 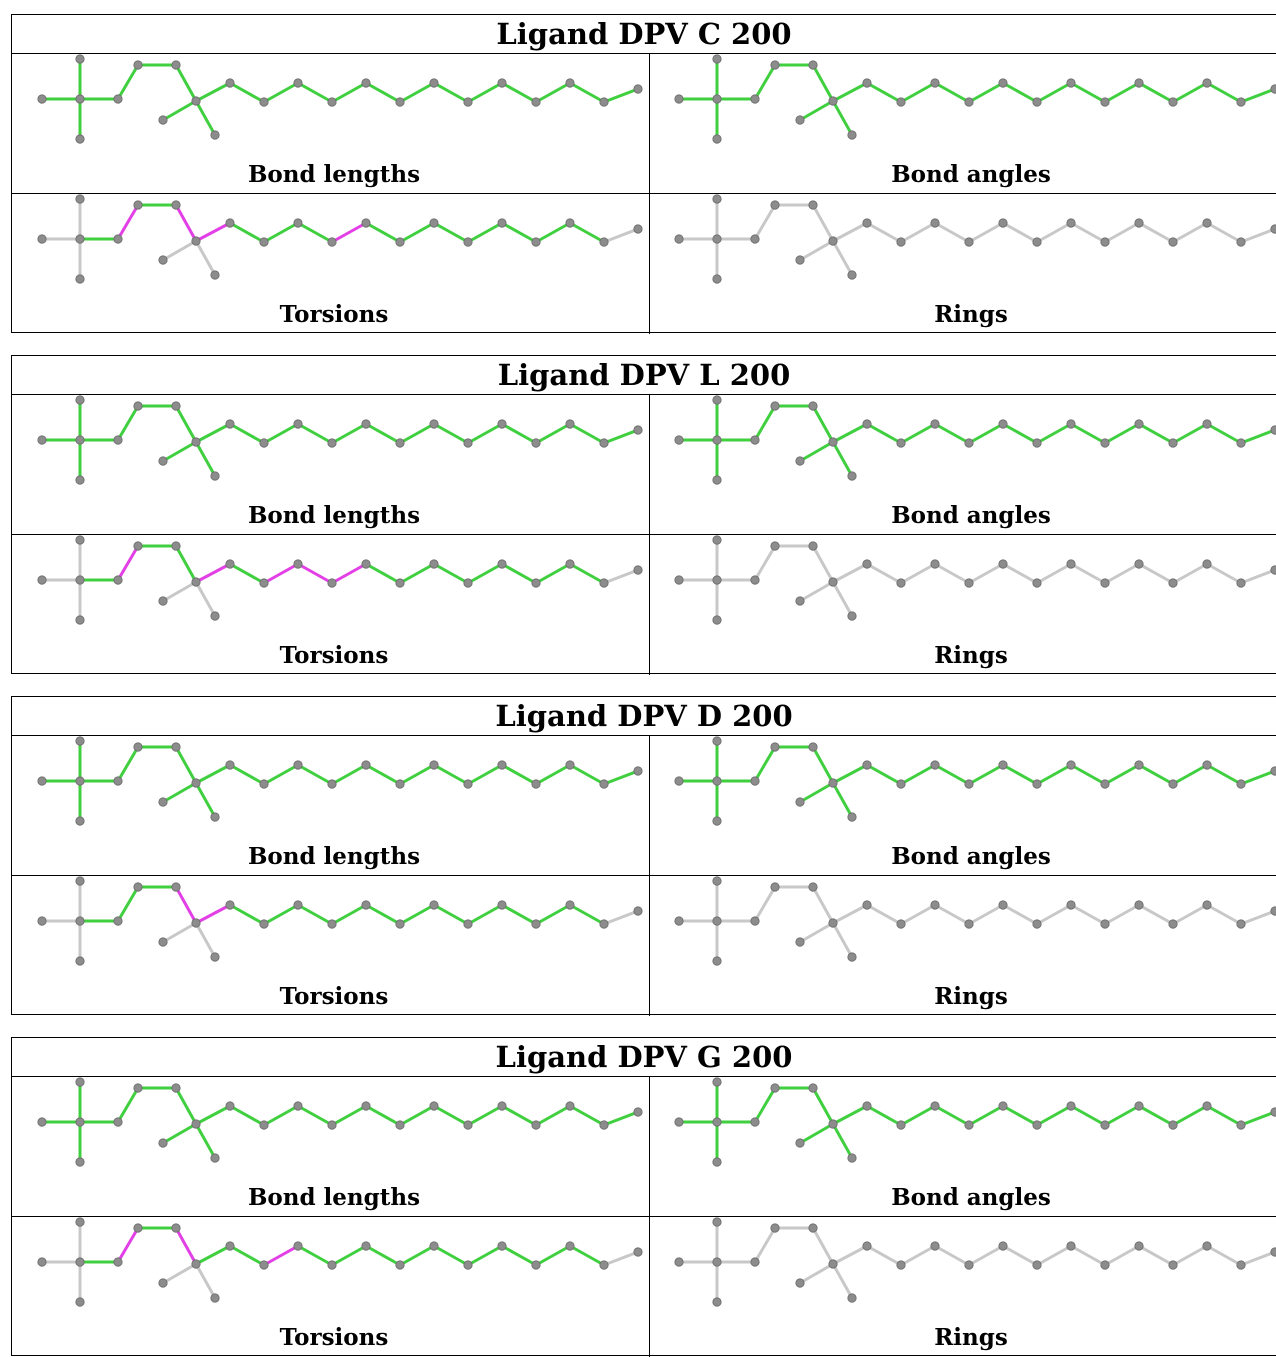 What do you see at coordinates (649, 193) in the screenshot?
I see `divider` at bounding box center [649, 193].